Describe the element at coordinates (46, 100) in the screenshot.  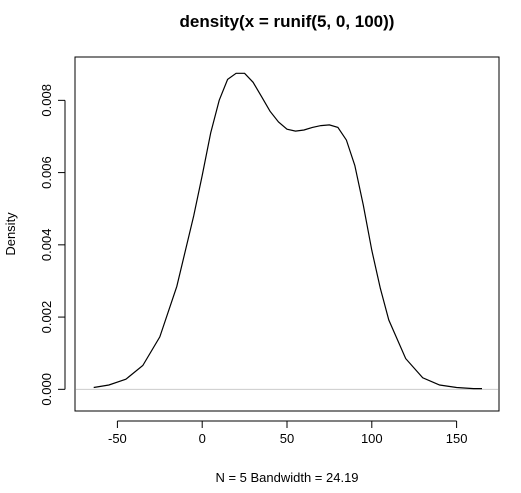
I see `y-tick-label: 0.008` at that location.